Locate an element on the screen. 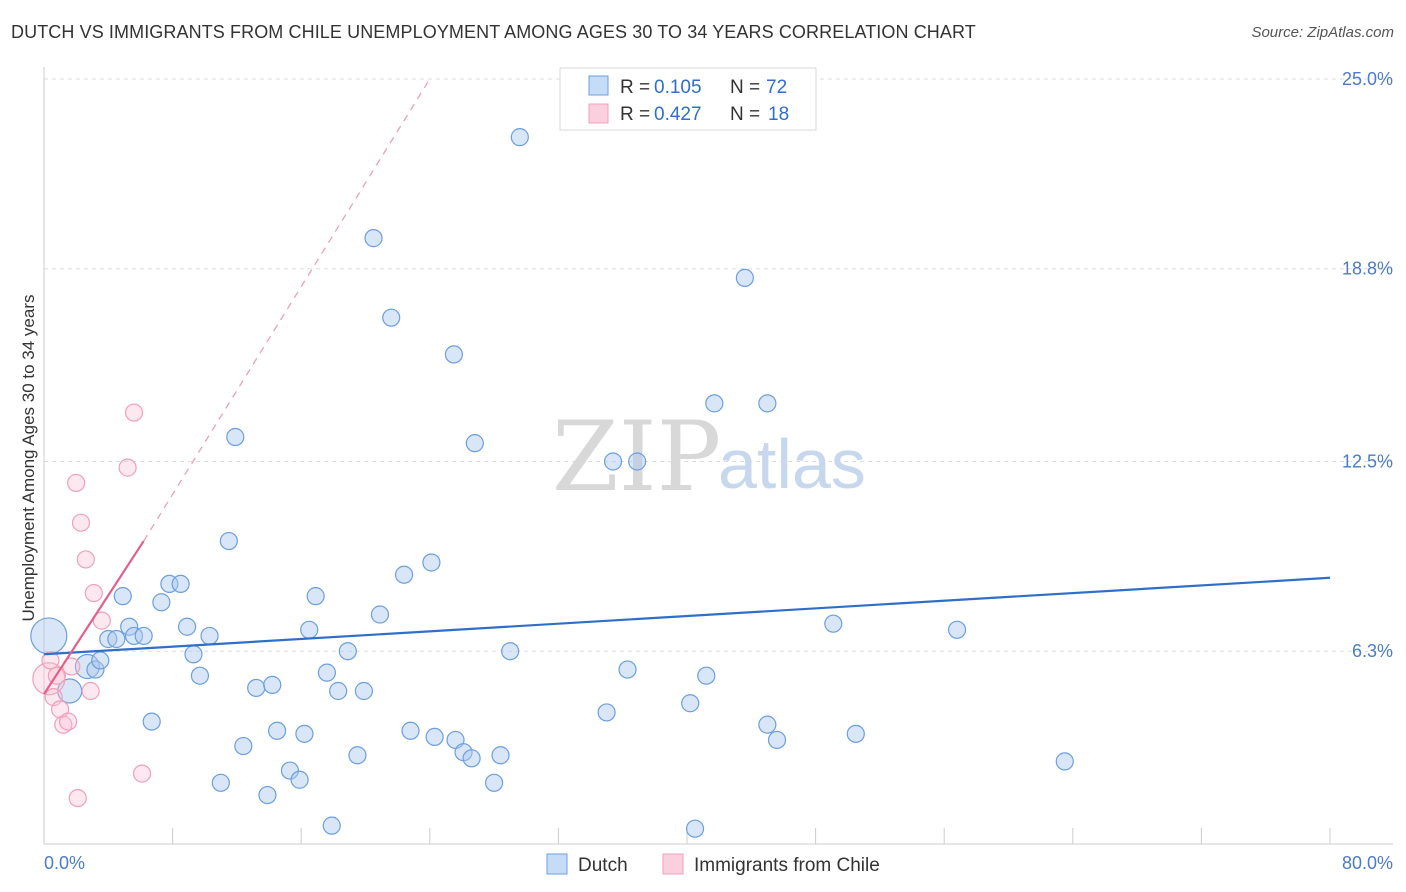 The width and height of the screenshot is (1406, 892). chile-trend-line is located at coordinates (94, 617).